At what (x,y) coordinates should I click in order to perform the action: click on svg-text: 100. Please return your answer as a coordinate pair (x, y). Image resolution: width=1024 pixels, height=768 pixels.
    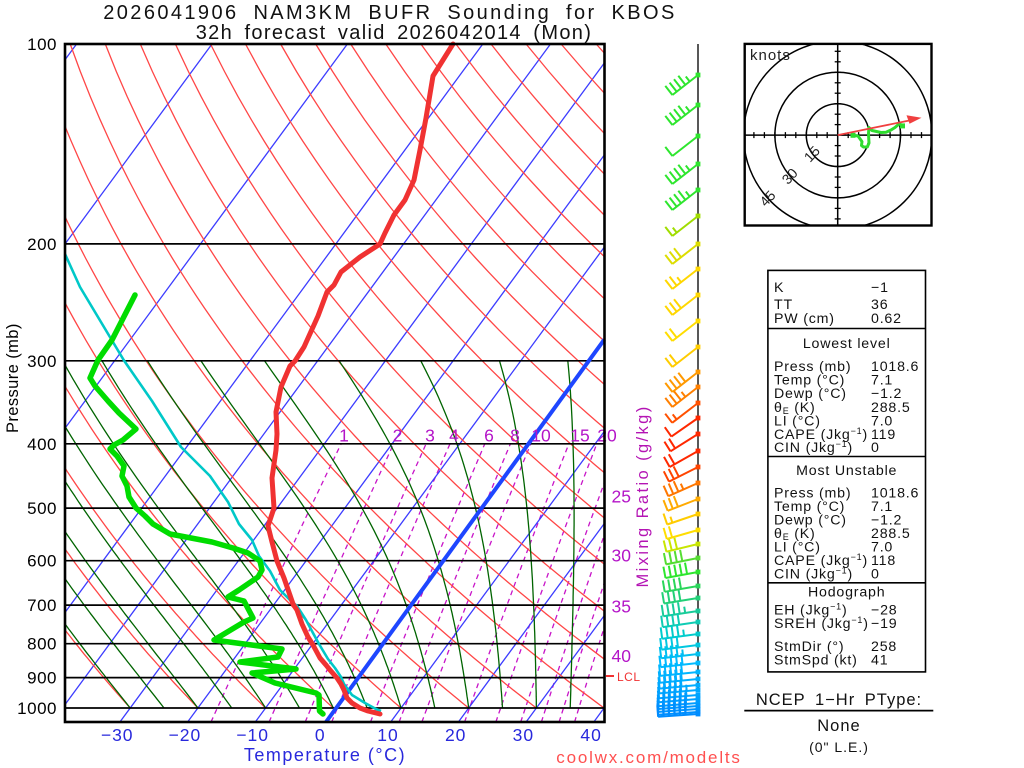
    Looking at the image, I should click on (42, 44).